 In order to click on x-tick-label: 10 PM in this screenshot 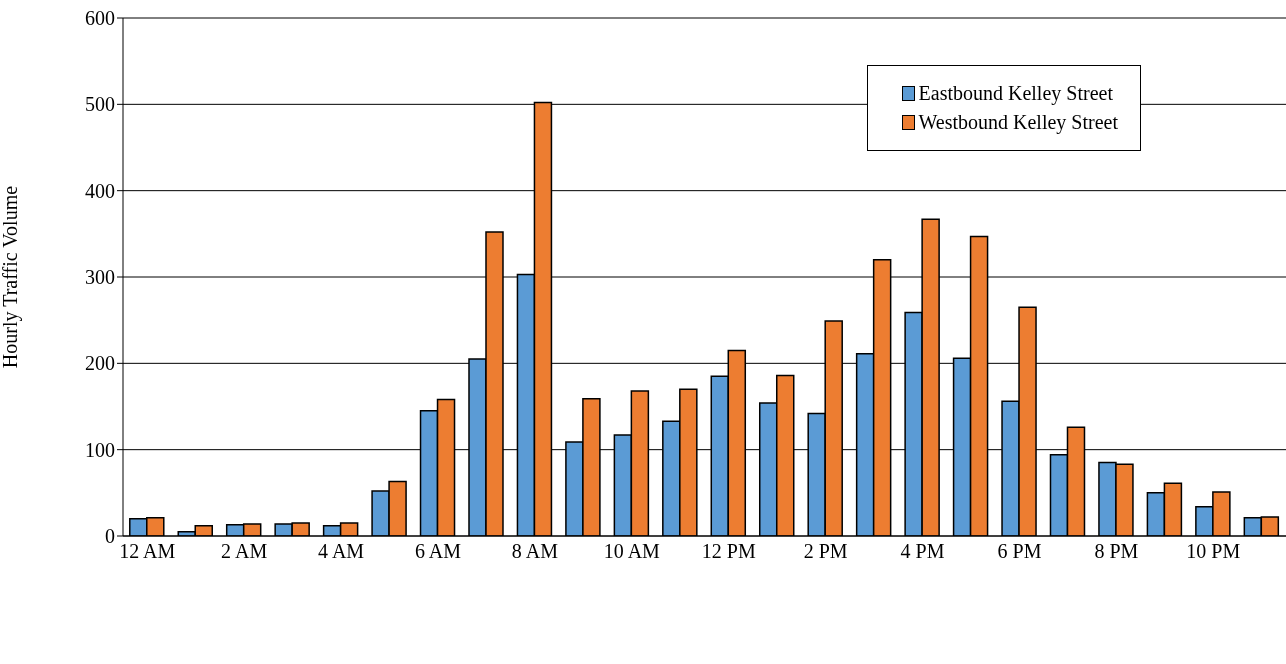, I will do `click(1213, 551)`.